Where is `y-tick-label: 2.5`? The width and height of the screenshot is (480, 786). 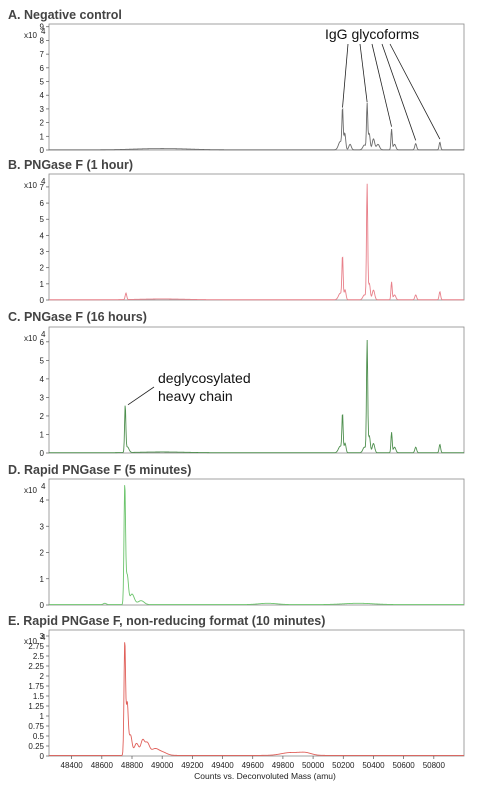 y-tick-label: 2.5 is located at coordinates (39, 656).